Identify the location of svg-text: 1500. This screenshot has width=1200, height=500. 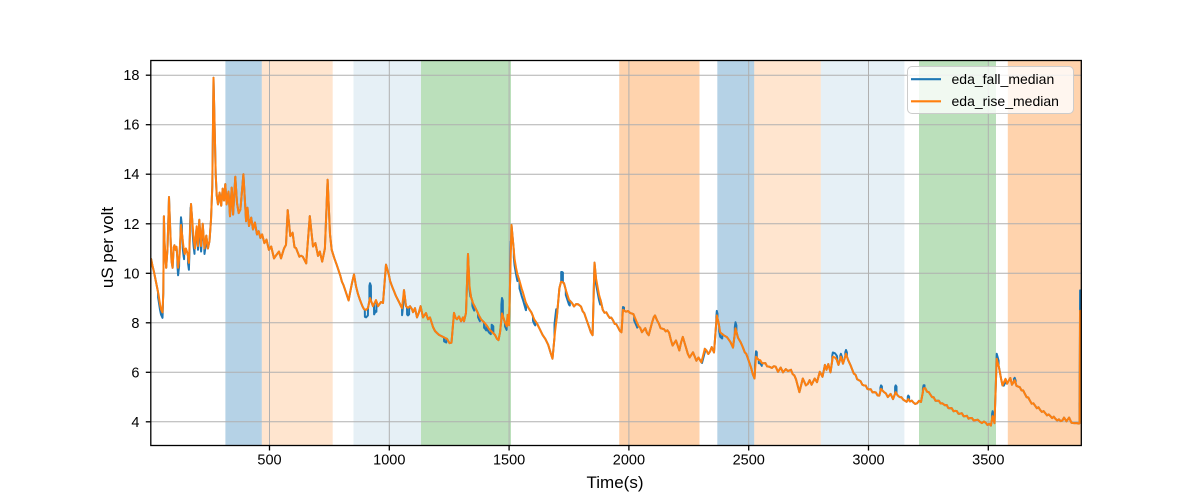
(509, 461).